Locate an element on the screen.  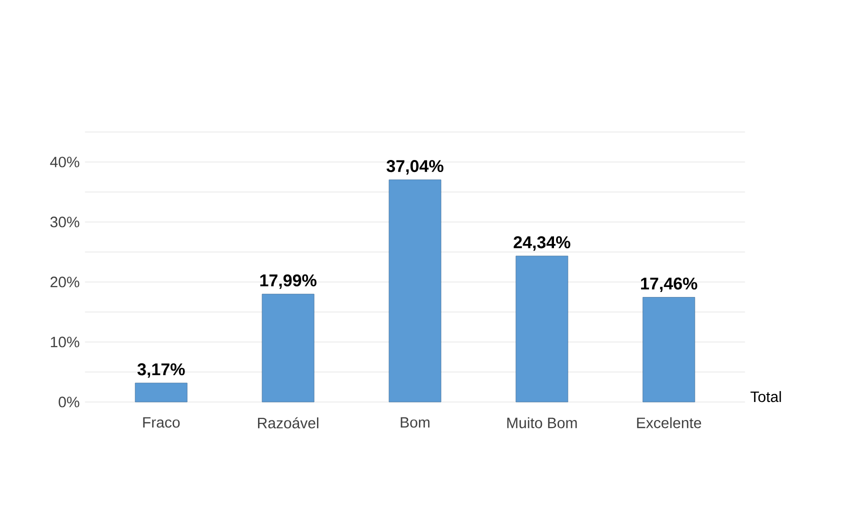
x-tick-label: Muito Bom is located at coordinates (542, 422).